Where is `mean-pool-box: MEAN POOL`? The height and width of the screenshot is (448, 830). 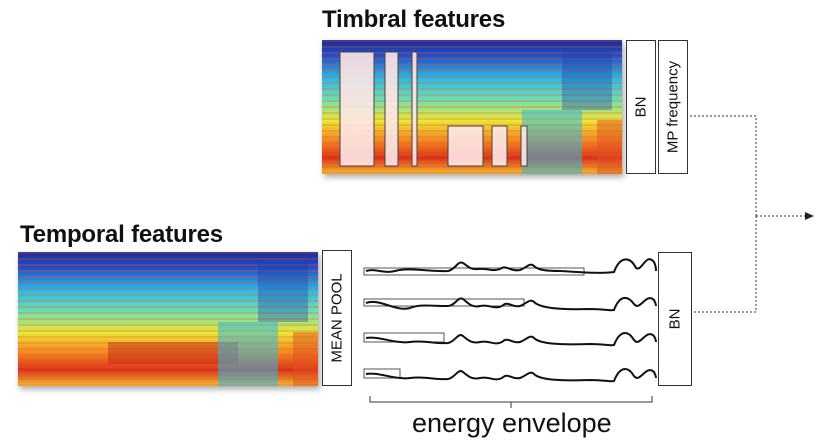
mean-pool-box: MEAN POOL is located at coordinates (337, 318).